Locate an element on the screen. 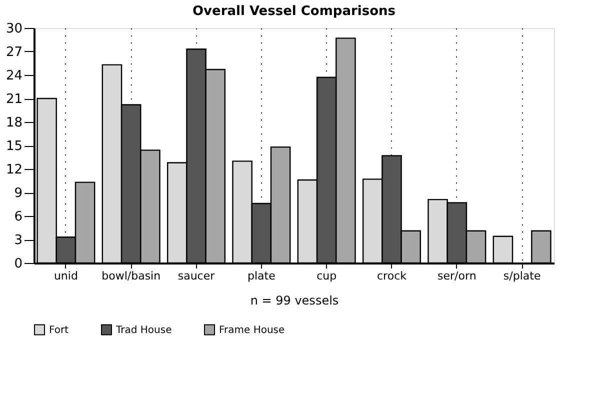  y-tick-label: 15 is located at coordinates (14, 146).